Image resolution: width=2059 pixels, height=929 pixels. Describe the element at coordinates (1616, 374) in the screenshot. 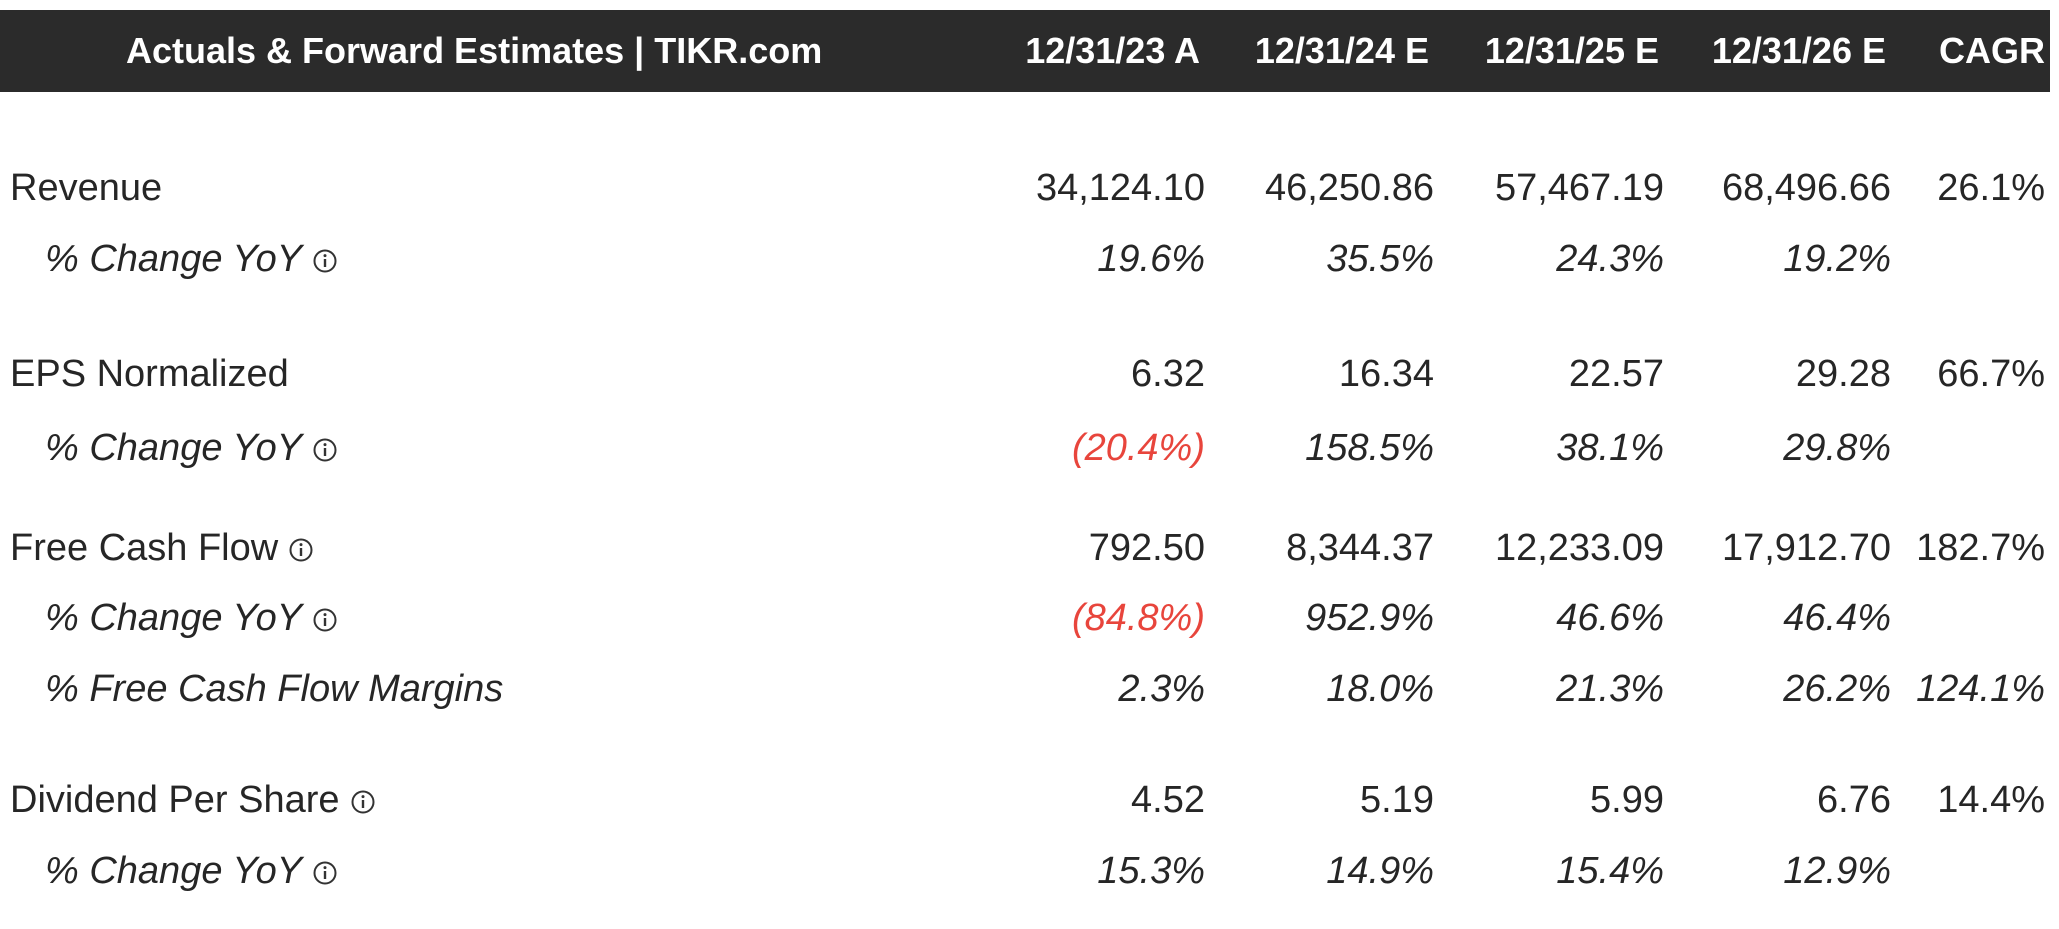

I see `value-cell: 22.57` at that location.